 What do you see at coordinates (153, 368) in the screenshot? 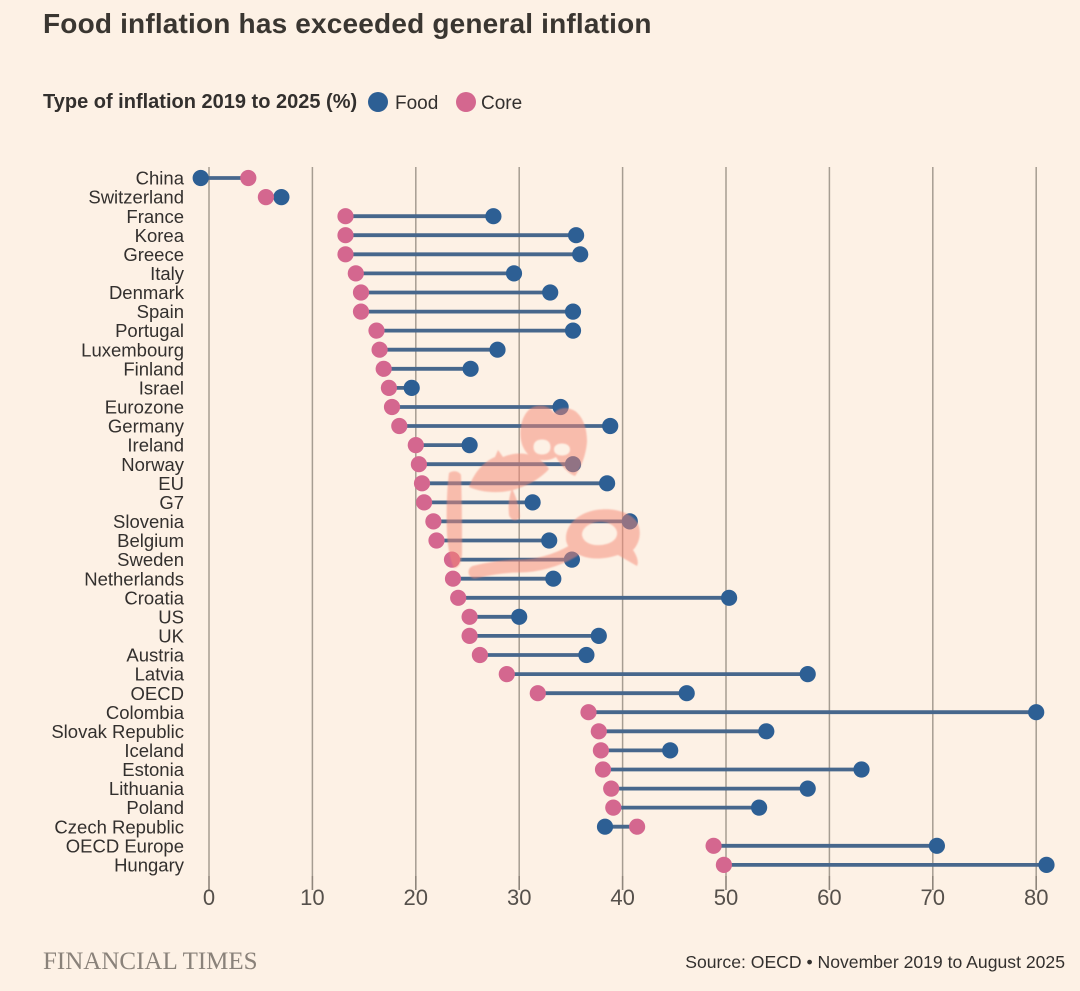
I see `svg-text: Finland` at bounding box center [153, 368].